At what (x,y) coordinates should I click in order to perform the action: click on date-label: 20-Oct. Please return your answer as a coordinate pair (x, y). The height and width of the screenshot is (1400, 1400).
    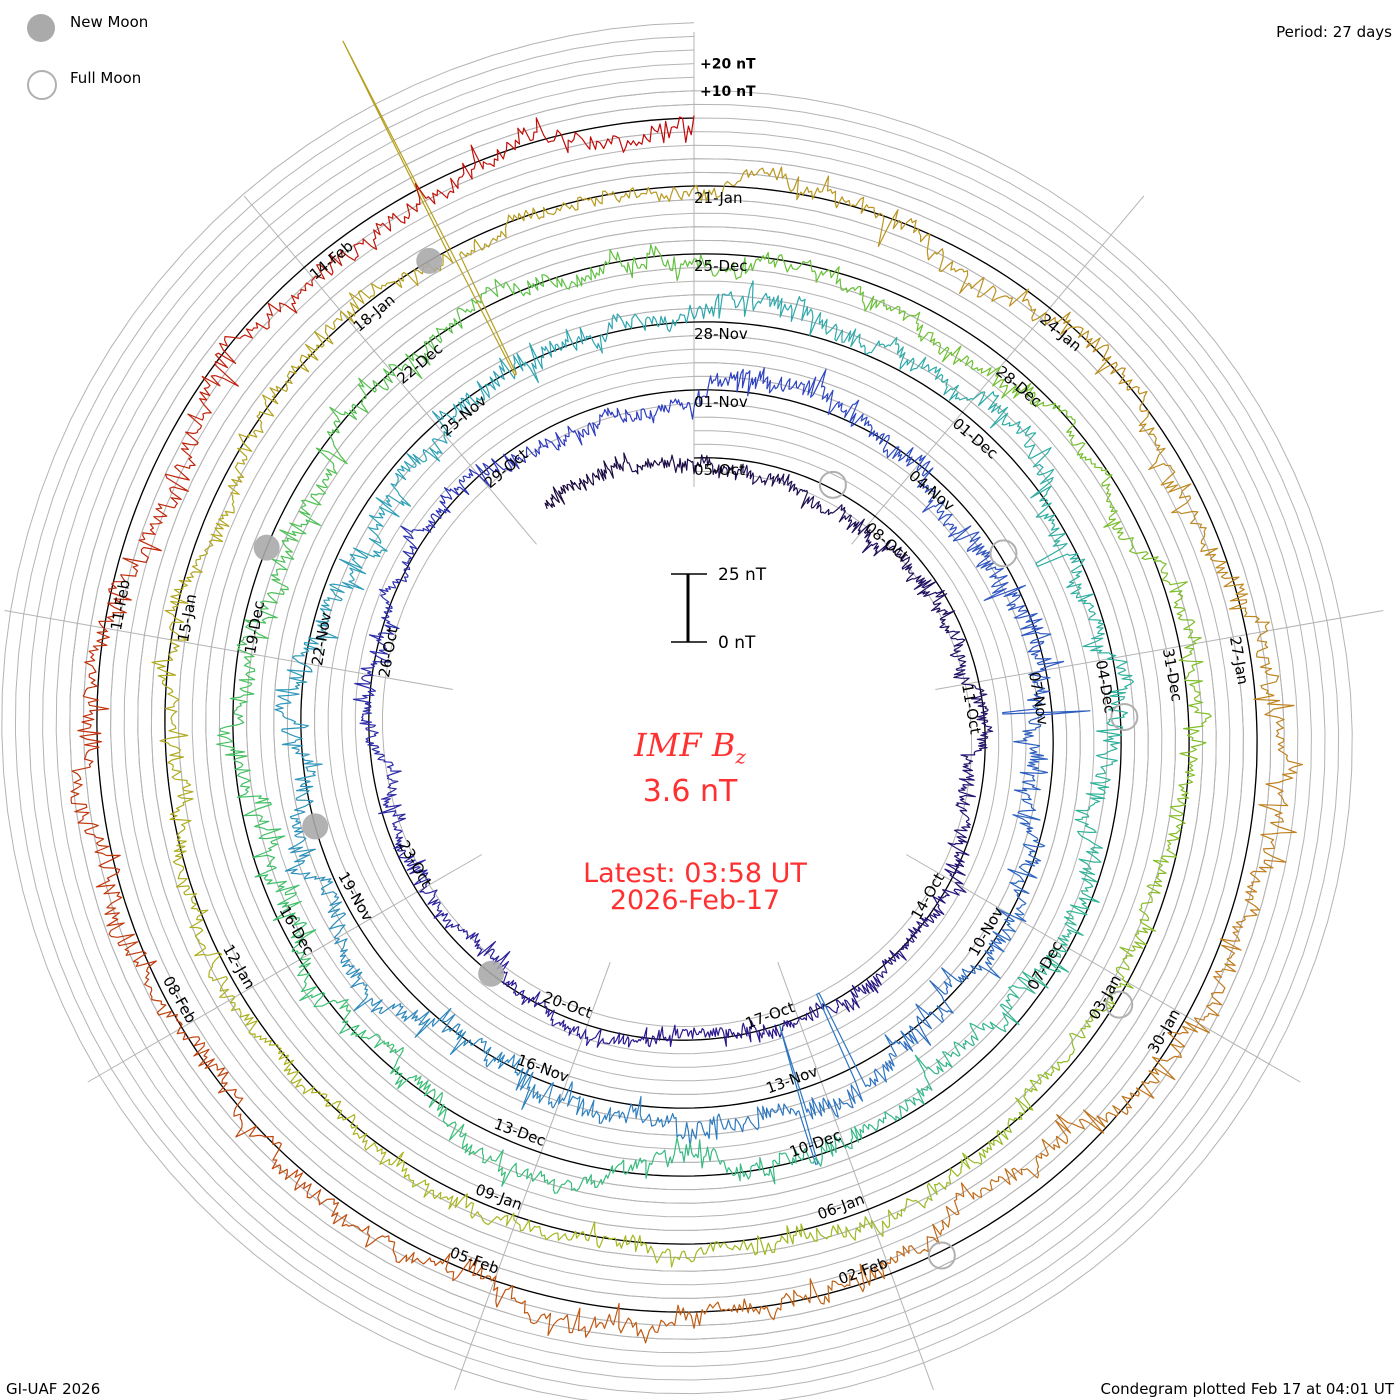
    Looking at the image, I should click on (568, 1005).